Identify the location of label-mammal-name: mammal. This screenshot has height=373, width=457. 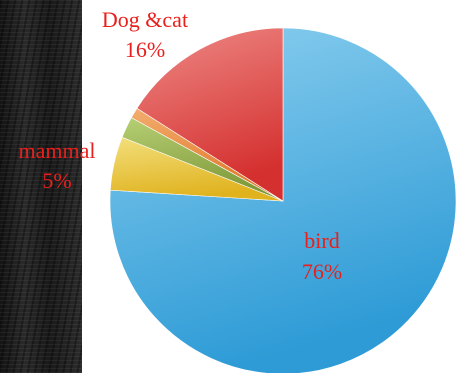
(57, 150).